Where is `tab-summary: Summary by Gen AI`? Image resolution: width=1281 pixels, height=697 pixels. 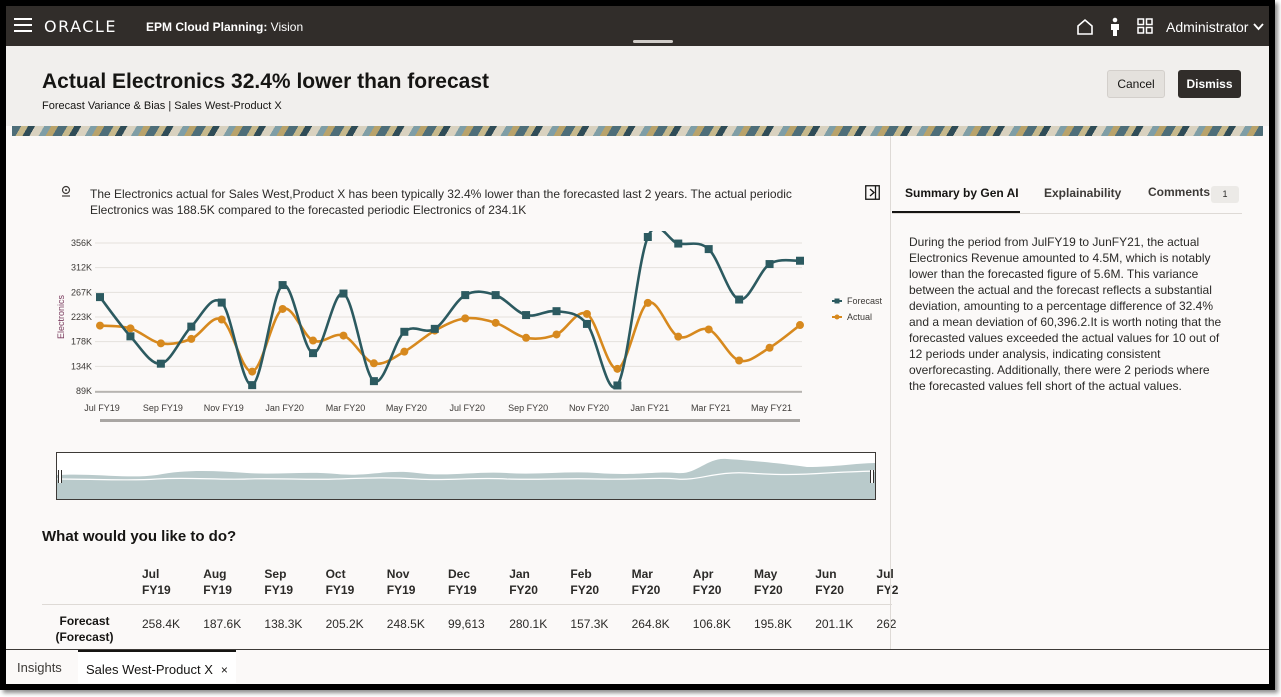 tab-summary: Summary by Gen AI is located at coordinates (962, 193).